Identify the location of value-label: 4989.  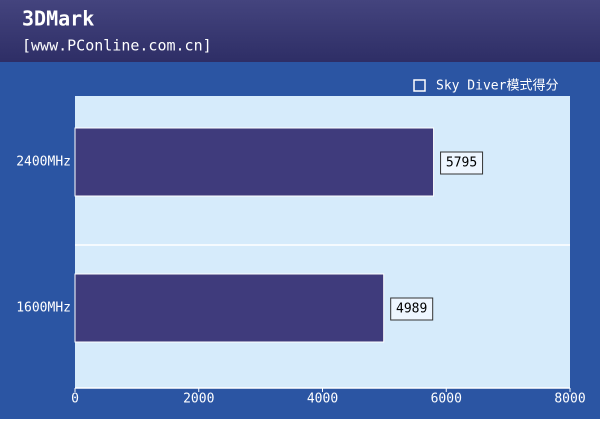
(411, 309).